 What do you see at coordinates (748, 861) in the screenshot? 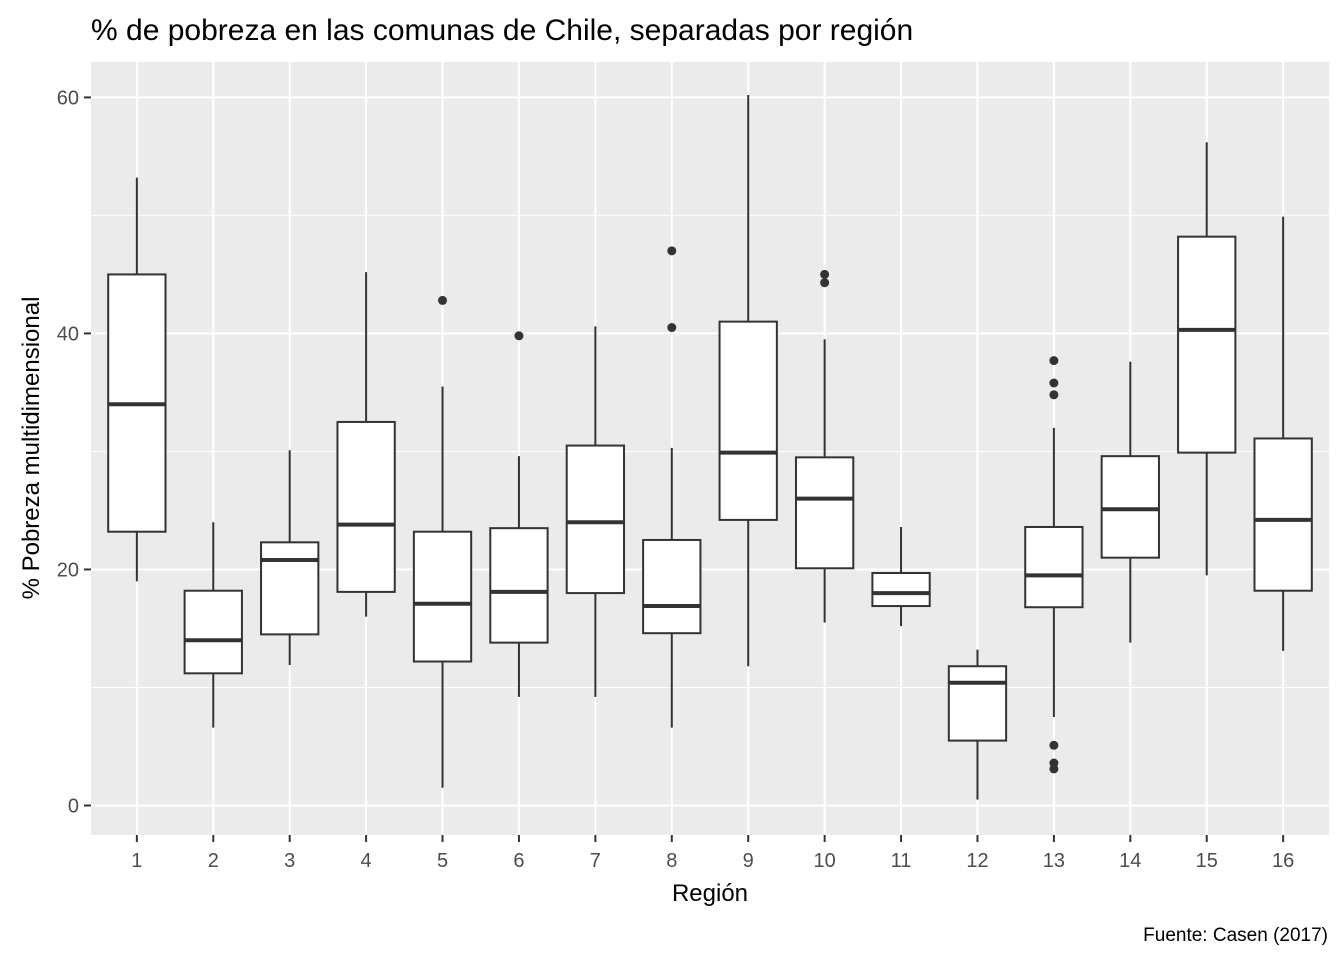
I see `x-tick-label: 9` at bounding box center [748, 861].